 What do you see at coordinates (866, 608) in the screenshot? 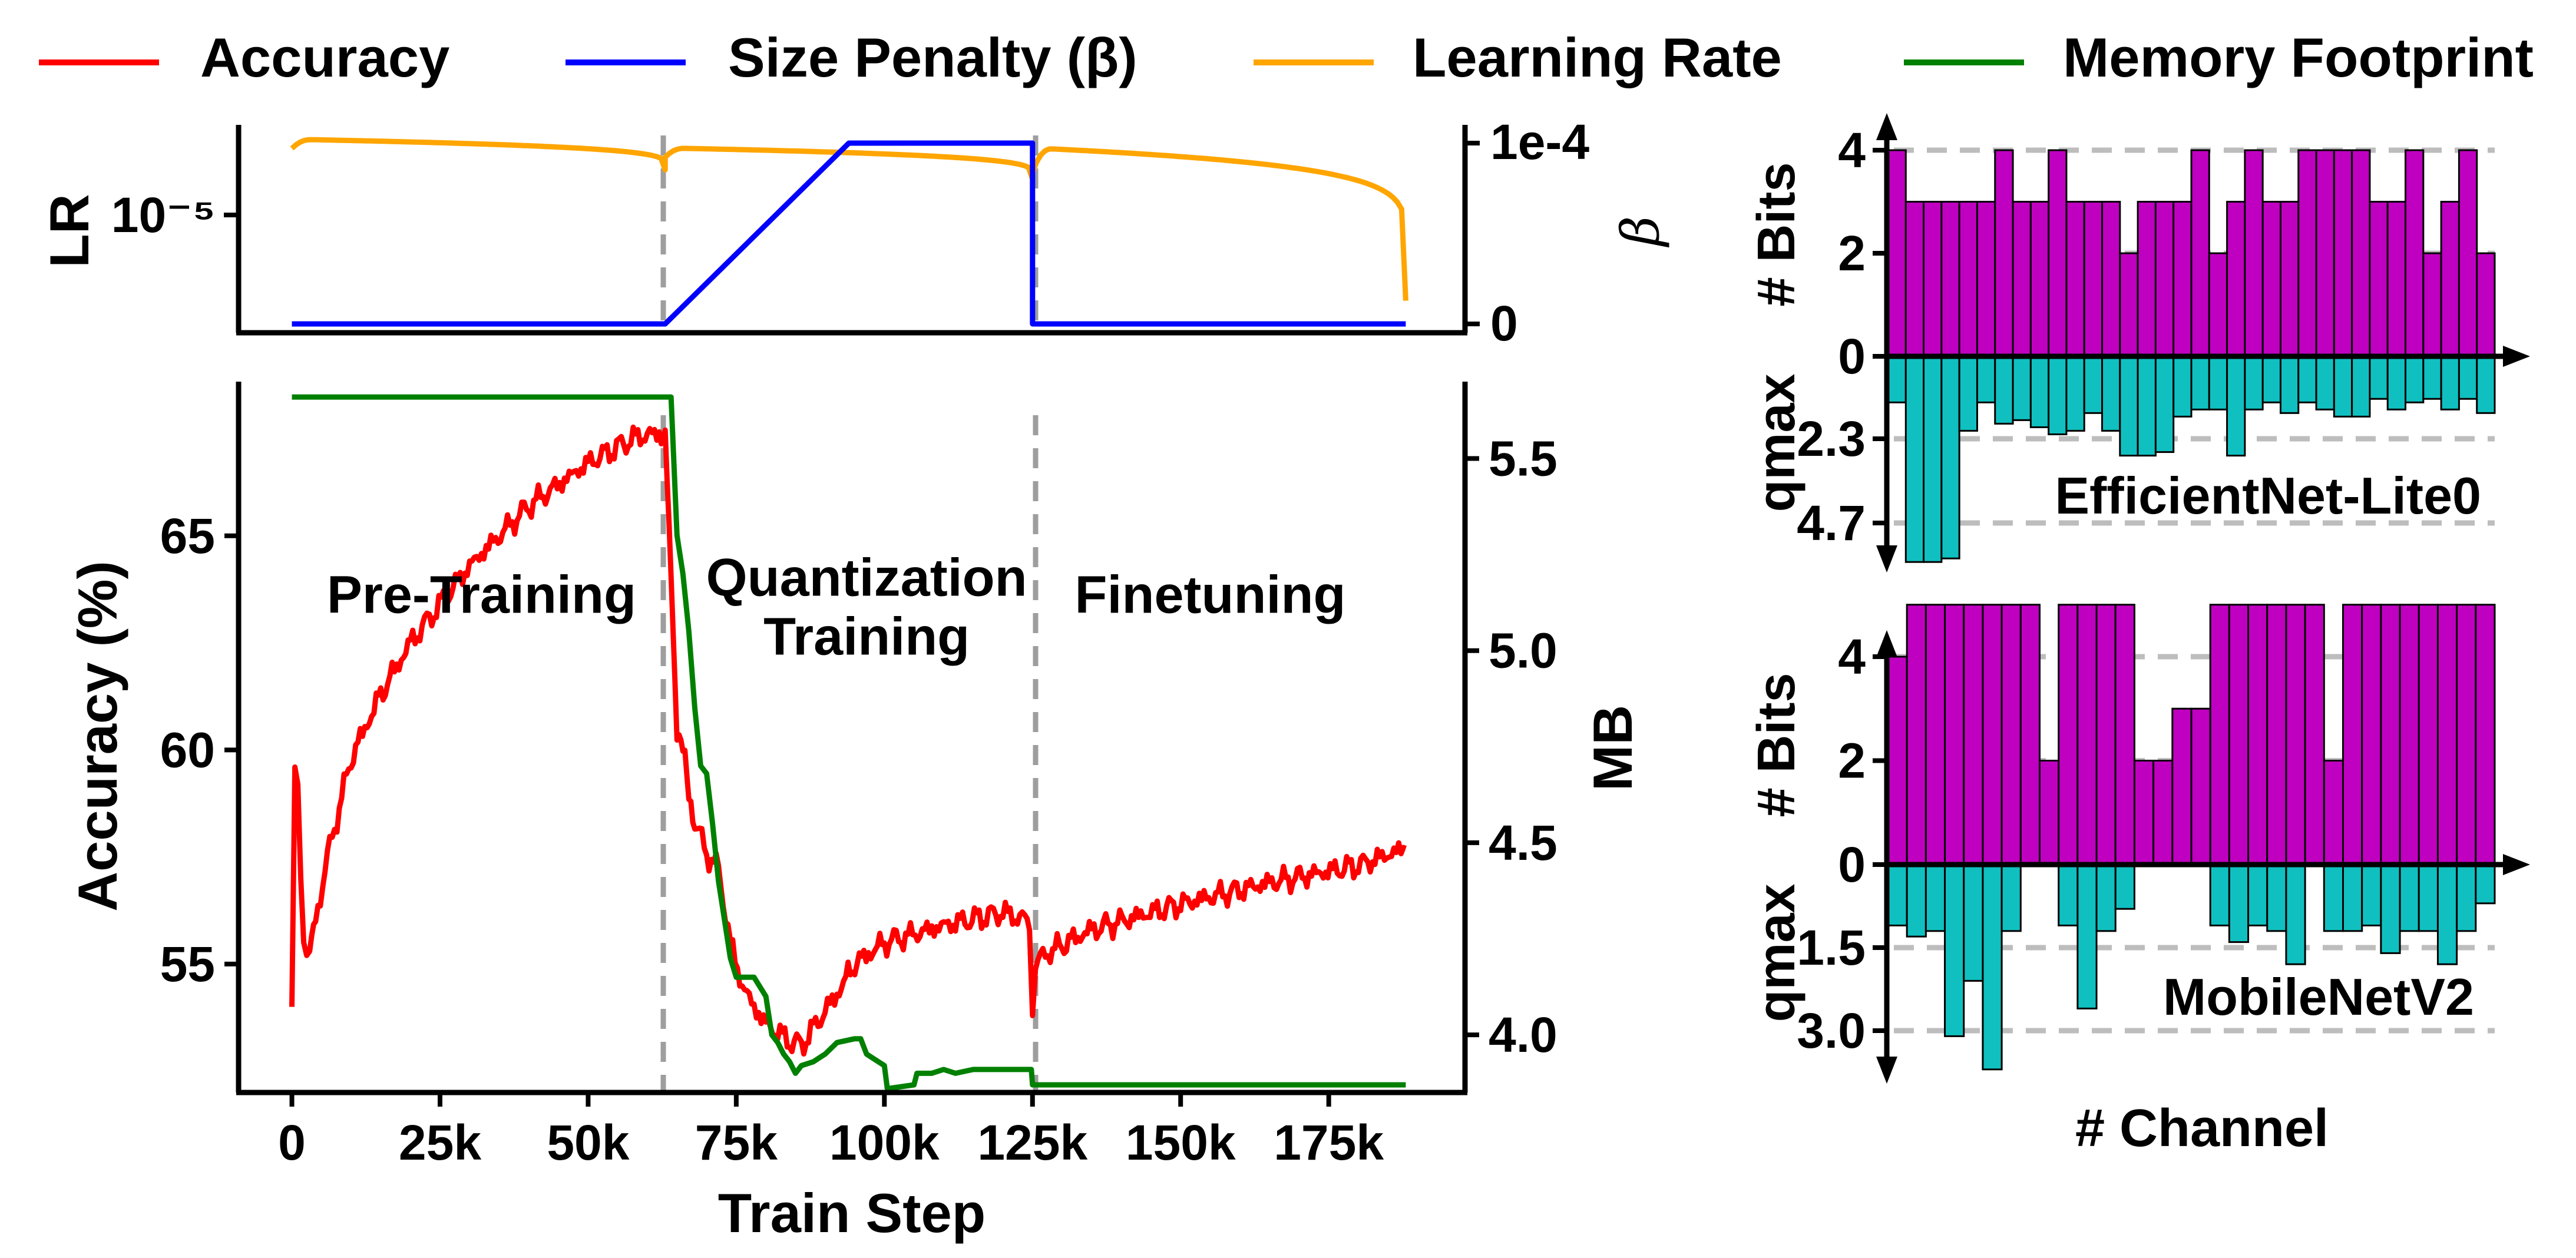
I see `phase-label-1: Quantization Training` at bounding box center [866, 608].